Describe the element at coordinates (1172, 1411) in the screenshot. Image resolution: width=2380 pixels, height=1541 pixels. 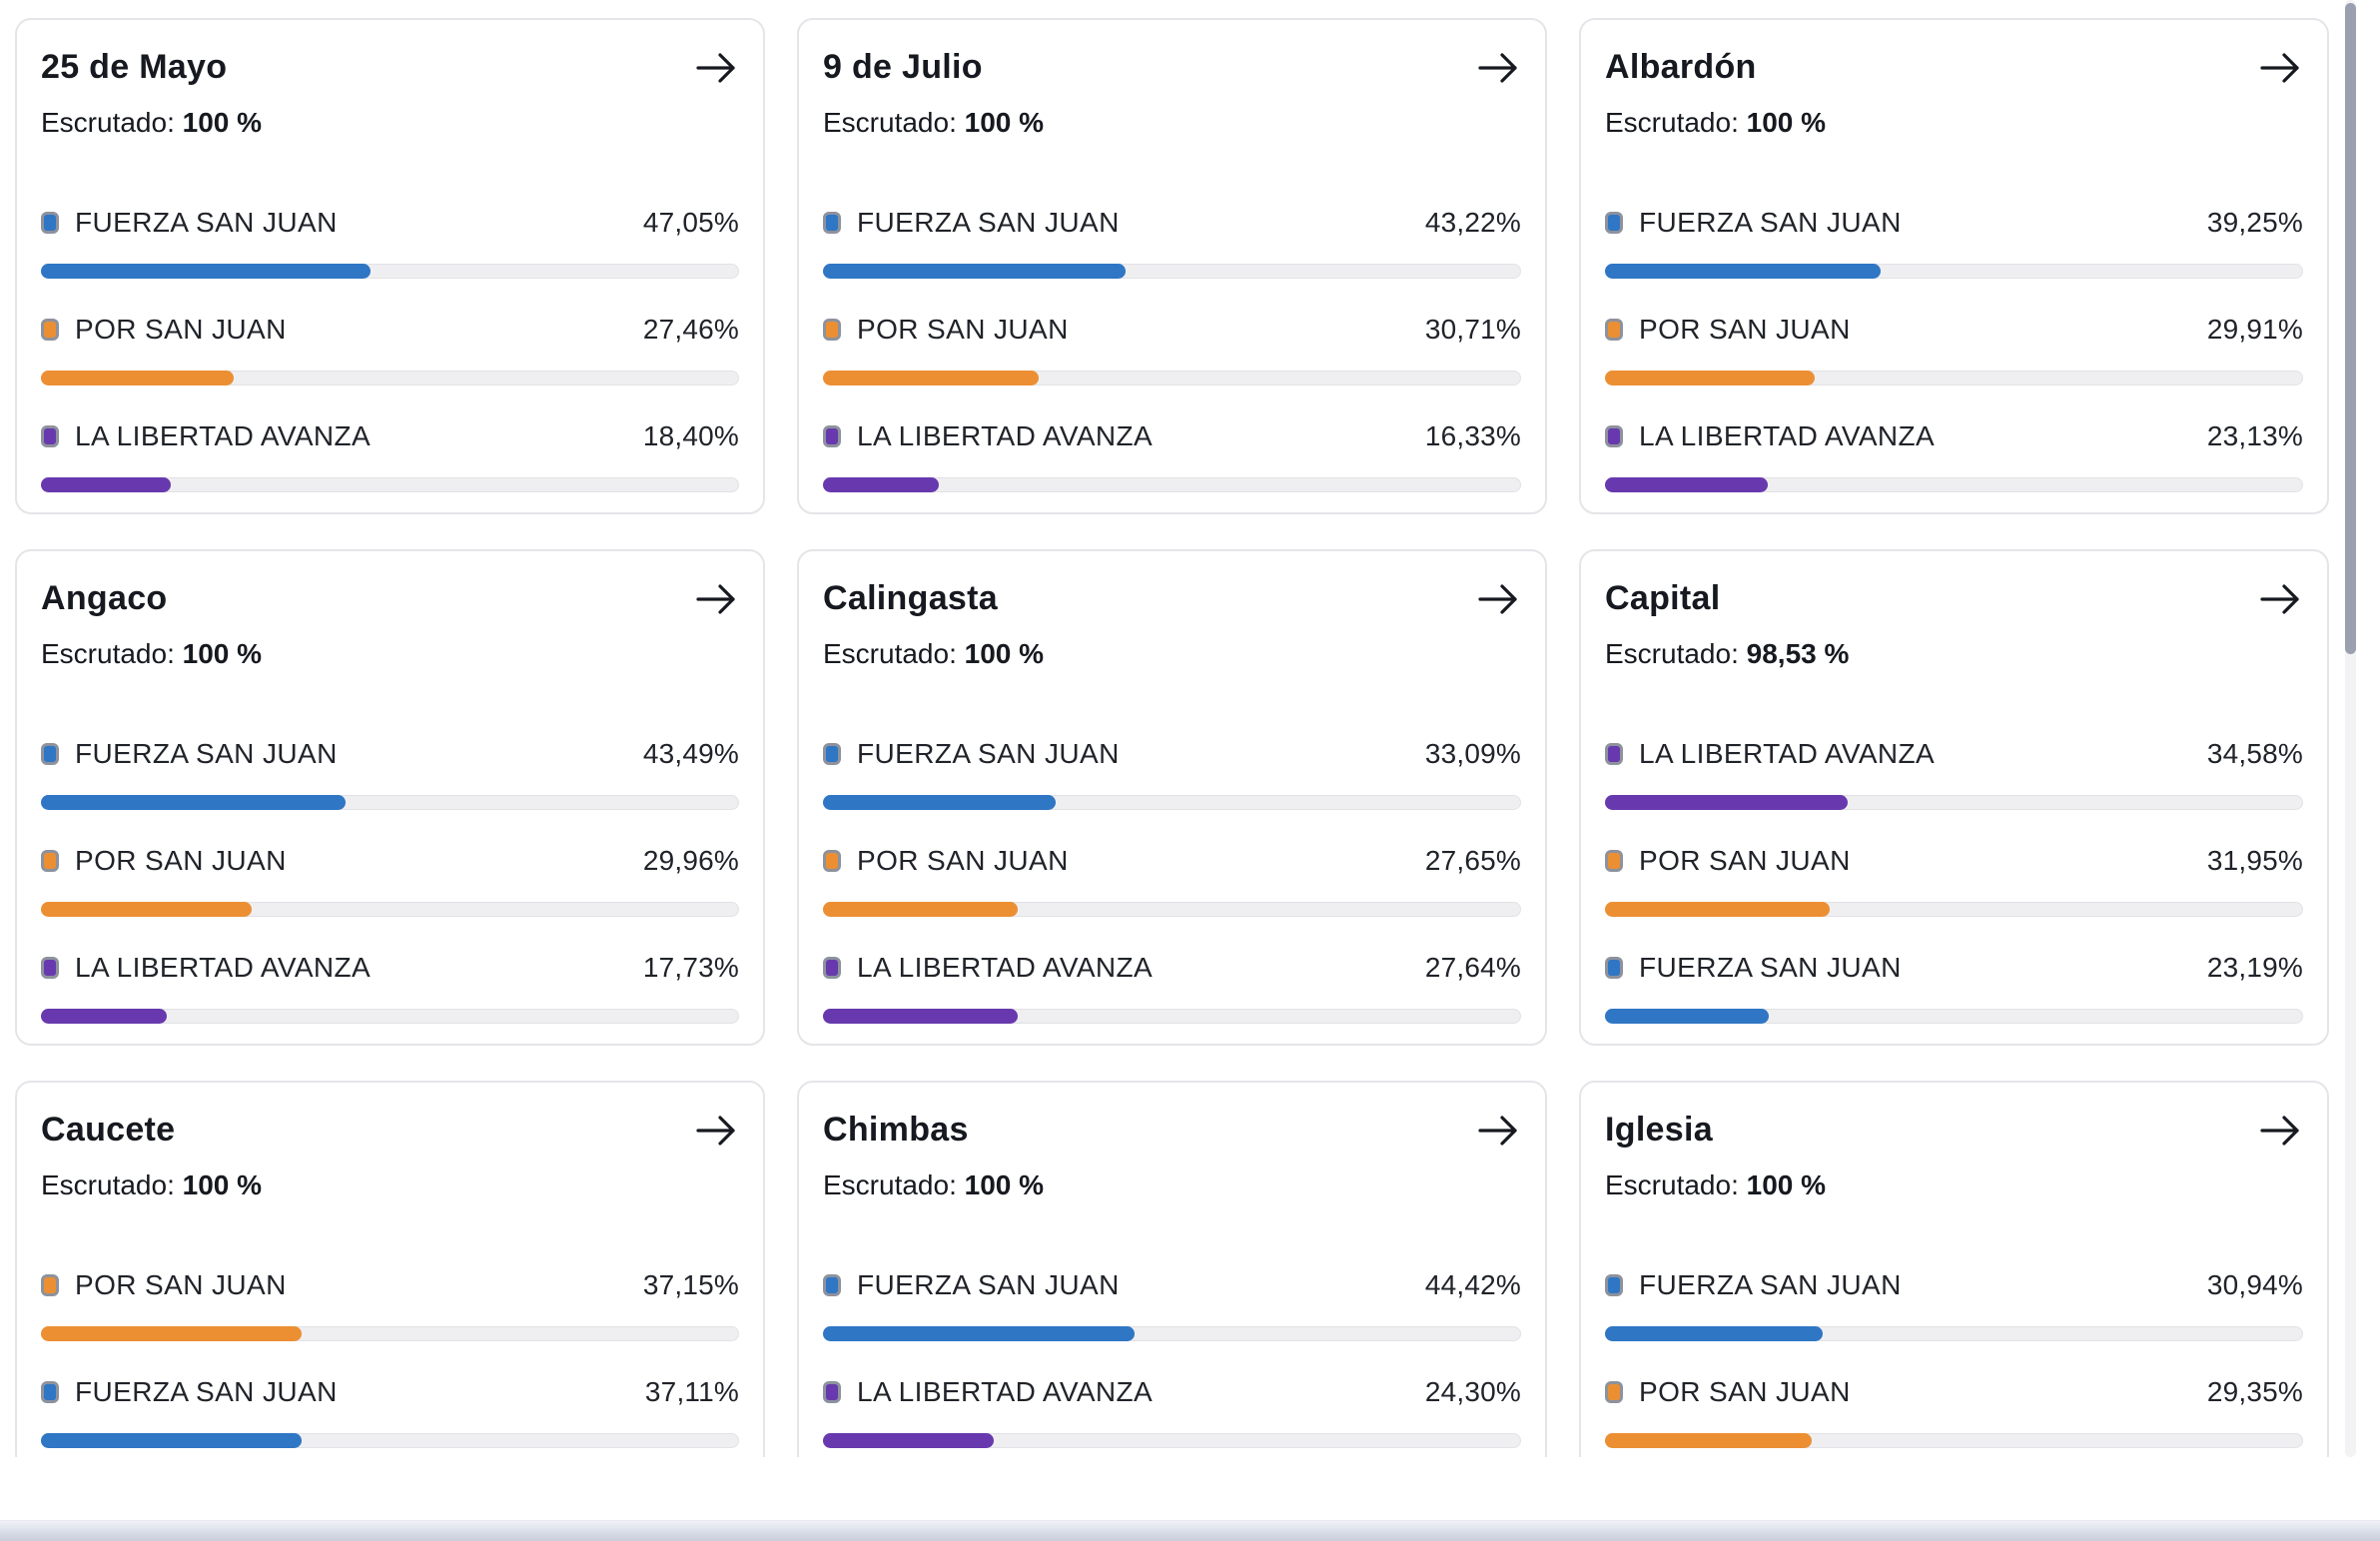
I see `party-result: LA LIBERTAD AVANZA 24,30%` at that location.